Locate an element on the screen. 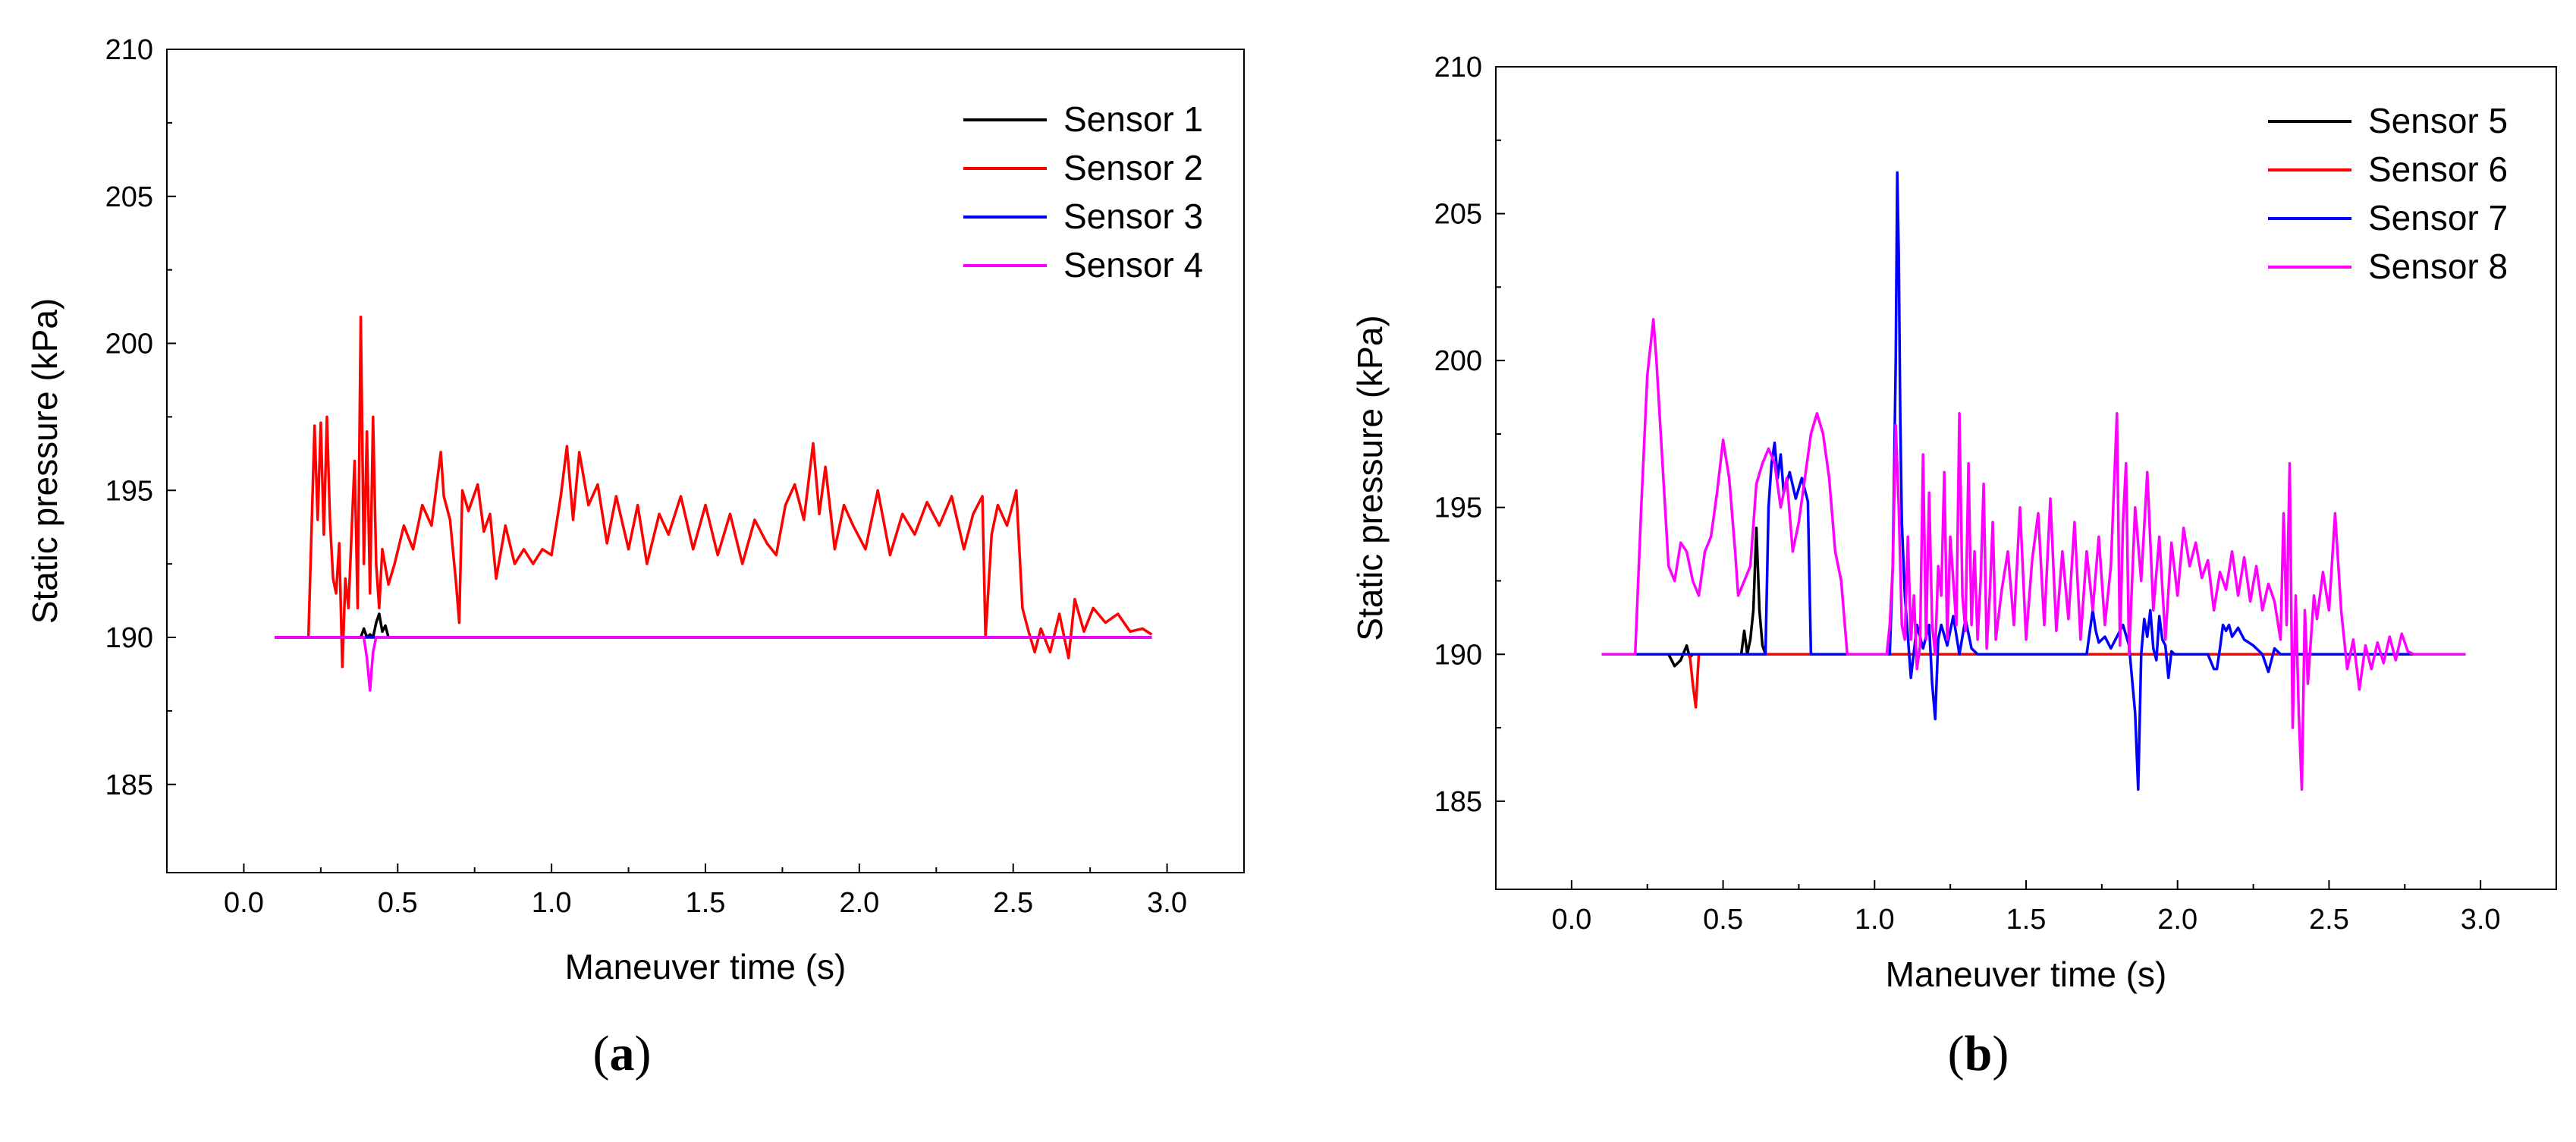  y-tick-label-a: 190 is located at coordinates (129, 638).